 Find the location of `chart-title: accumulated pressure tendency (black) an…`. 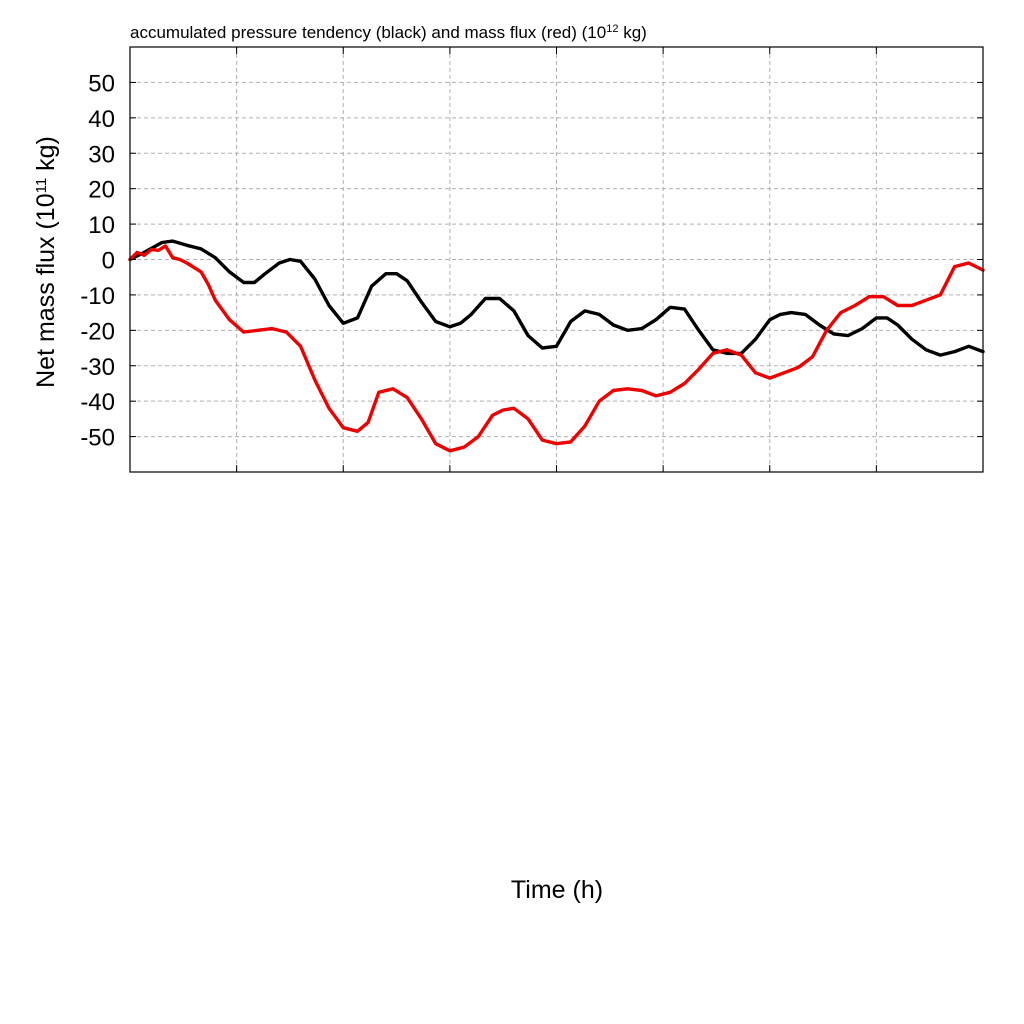

chart-title: accumulated pressure tendency (black) an… is located at coordinates (388, 32).